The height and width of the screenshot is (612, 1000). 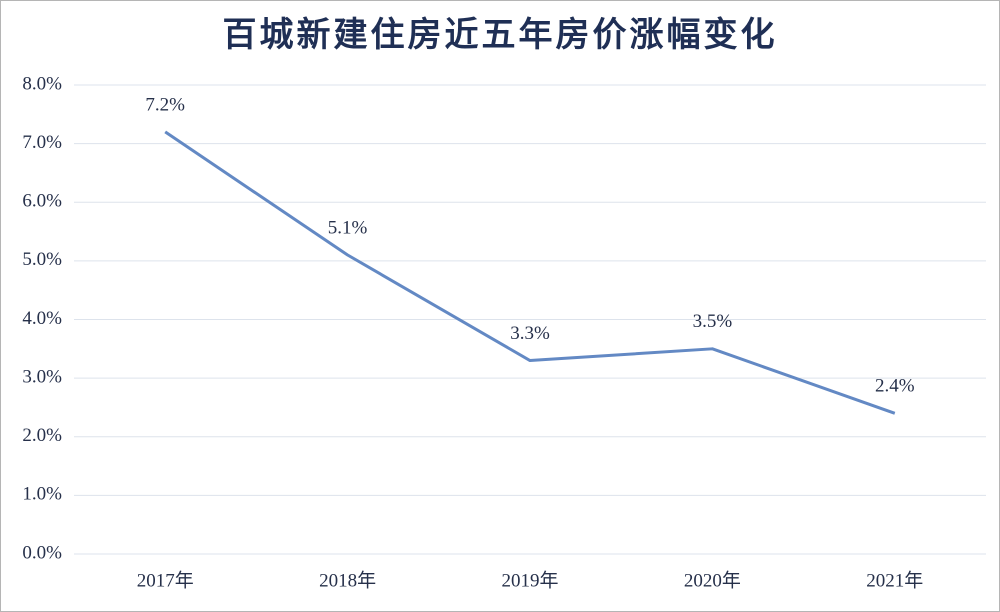 What do you see at coordinates (42, 201) in the screenshot?
I see `y-tick-label: 6.0%` at bounding box center [42, 201].